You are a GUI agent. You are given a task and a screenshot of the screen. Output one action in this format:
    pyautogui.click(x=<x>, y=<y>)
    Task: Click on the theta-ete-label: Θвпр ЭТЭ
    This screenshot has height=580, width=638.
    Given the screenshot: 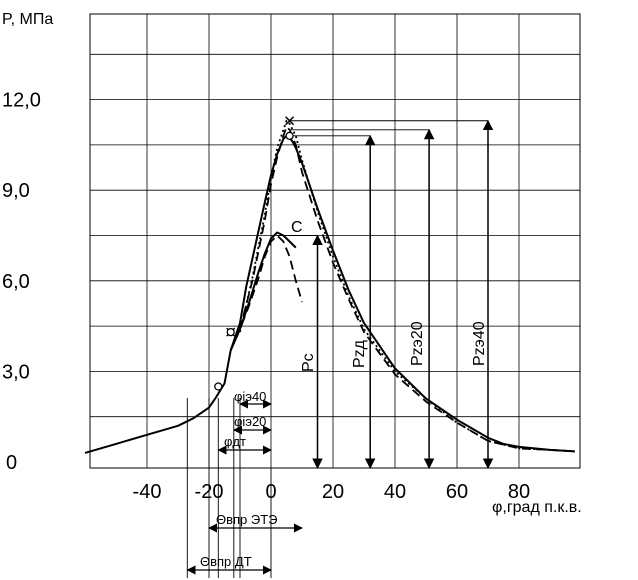 What is the action you would take?
    pyautogui.click(x=247, y=519)
    